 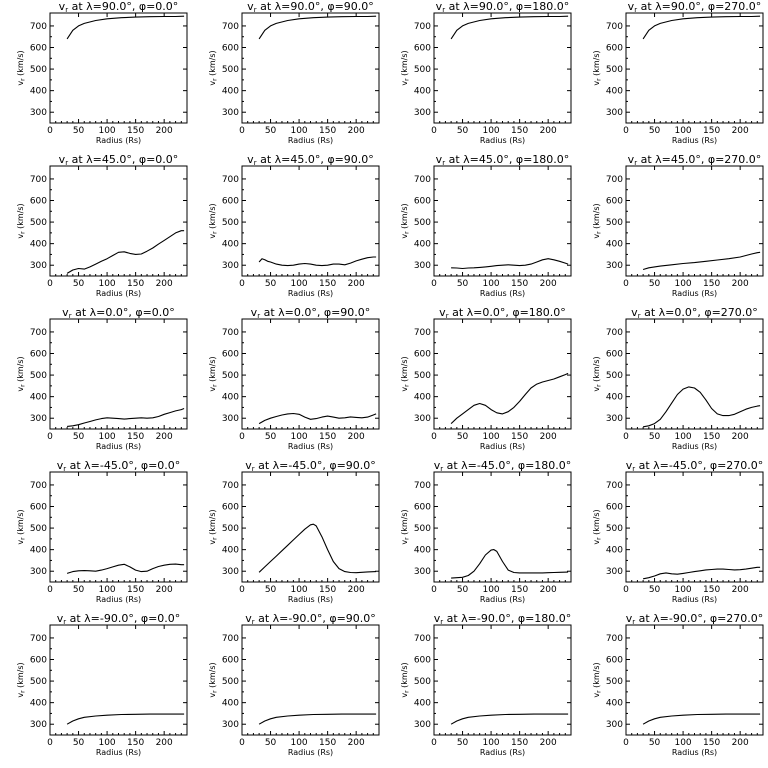 What do you see at coordinates (315, 312) in the screenshot?
I see `title-coords: at λ=0.0°, φ=90.0°` at bounding box center [315, 312].